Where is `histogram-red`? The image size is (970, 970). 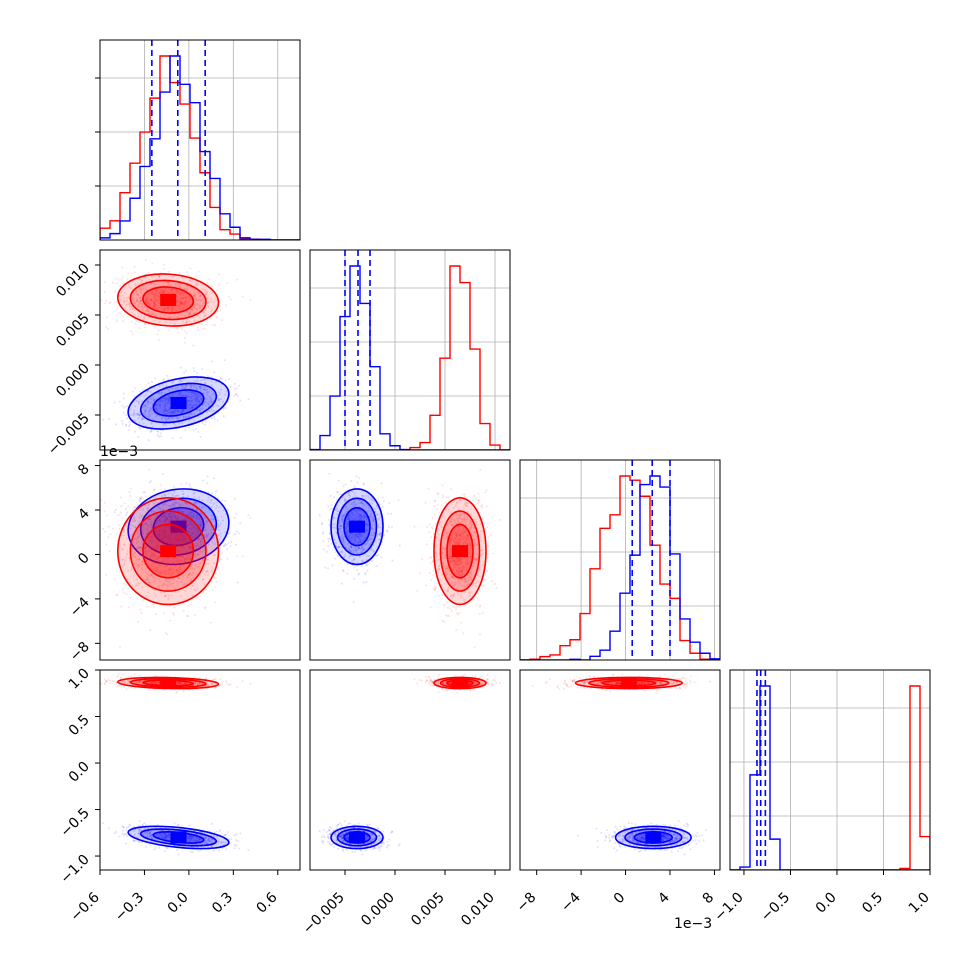
histogram-red is located at coordinates (410, 357).